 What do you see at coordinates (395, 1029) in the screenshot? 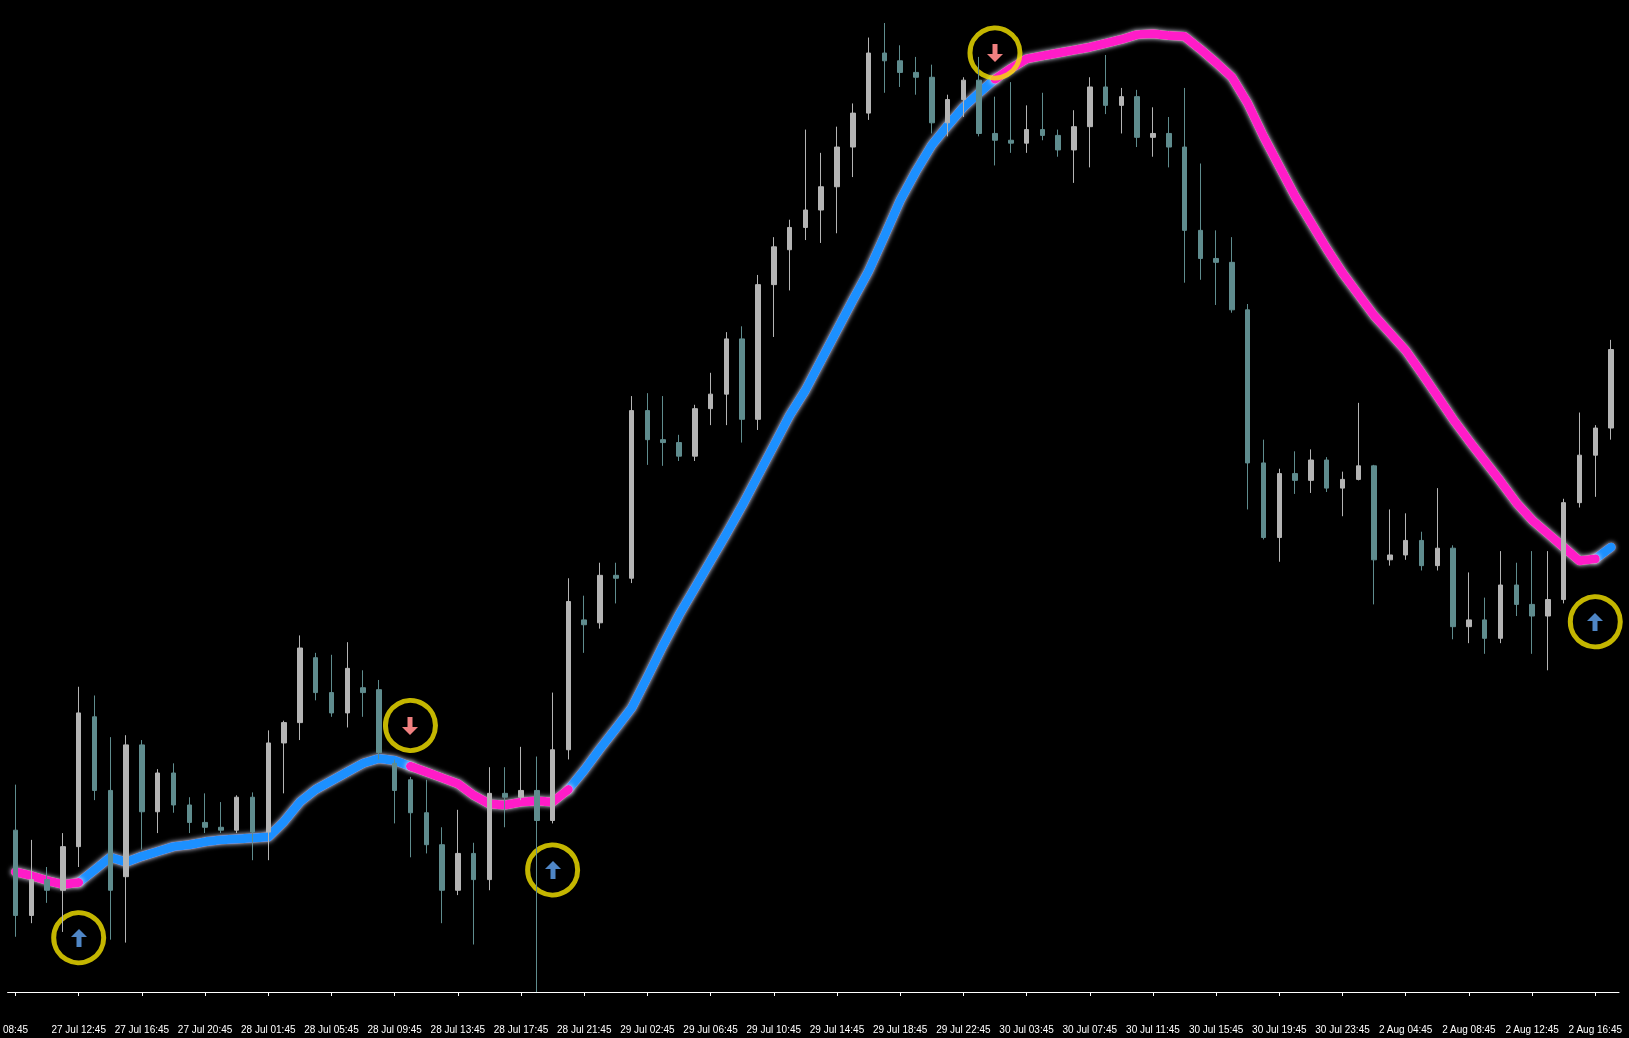
I see `x-tick-label: 28 Jul 09:45` at bounding box center [395, 1029].